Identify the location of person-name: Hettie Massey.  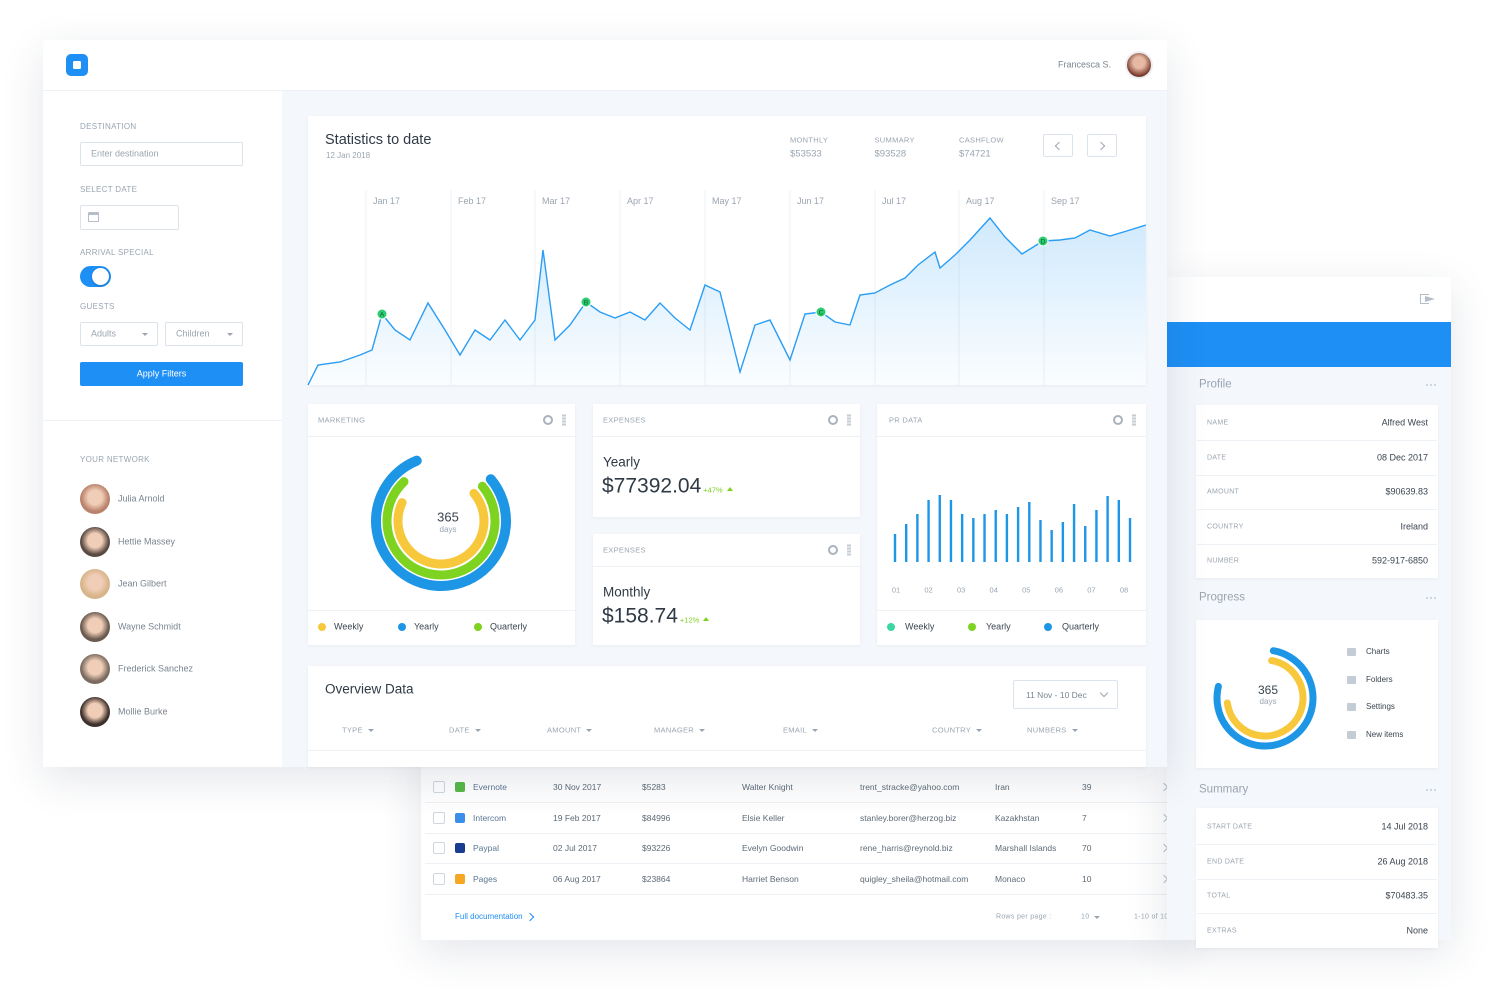
(147, 541).